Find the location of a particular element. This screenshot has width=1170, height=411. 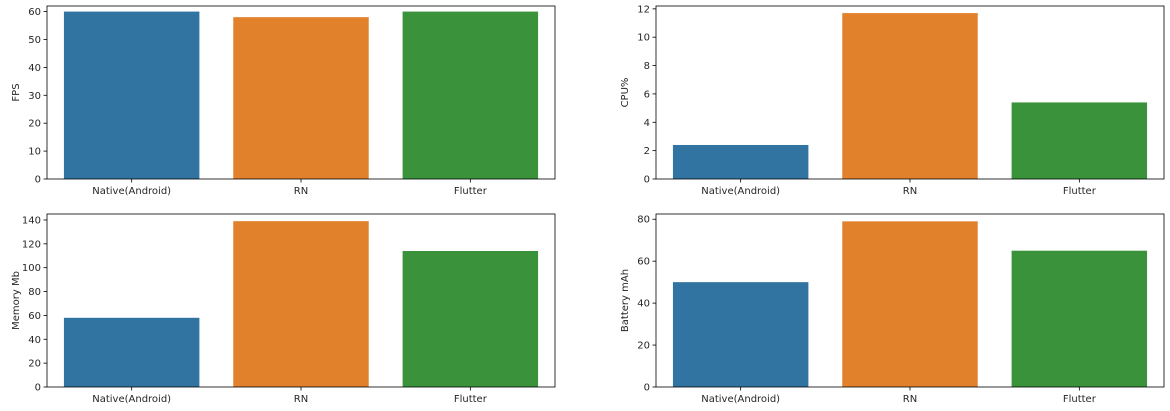

memory-ylabel: Memory Mb is located at coordinates (16, 300).